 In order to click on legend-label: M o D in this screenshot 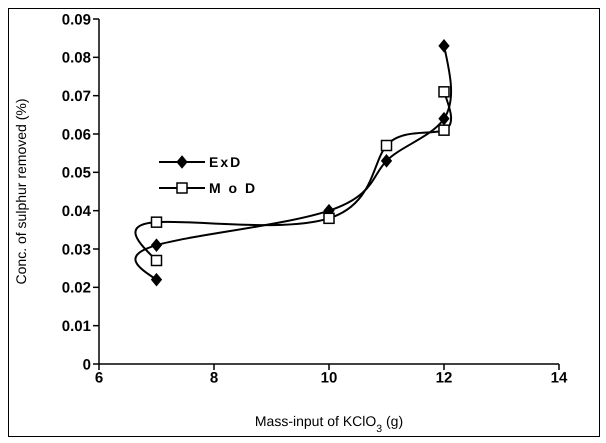, I will do `click(233, 188)`.